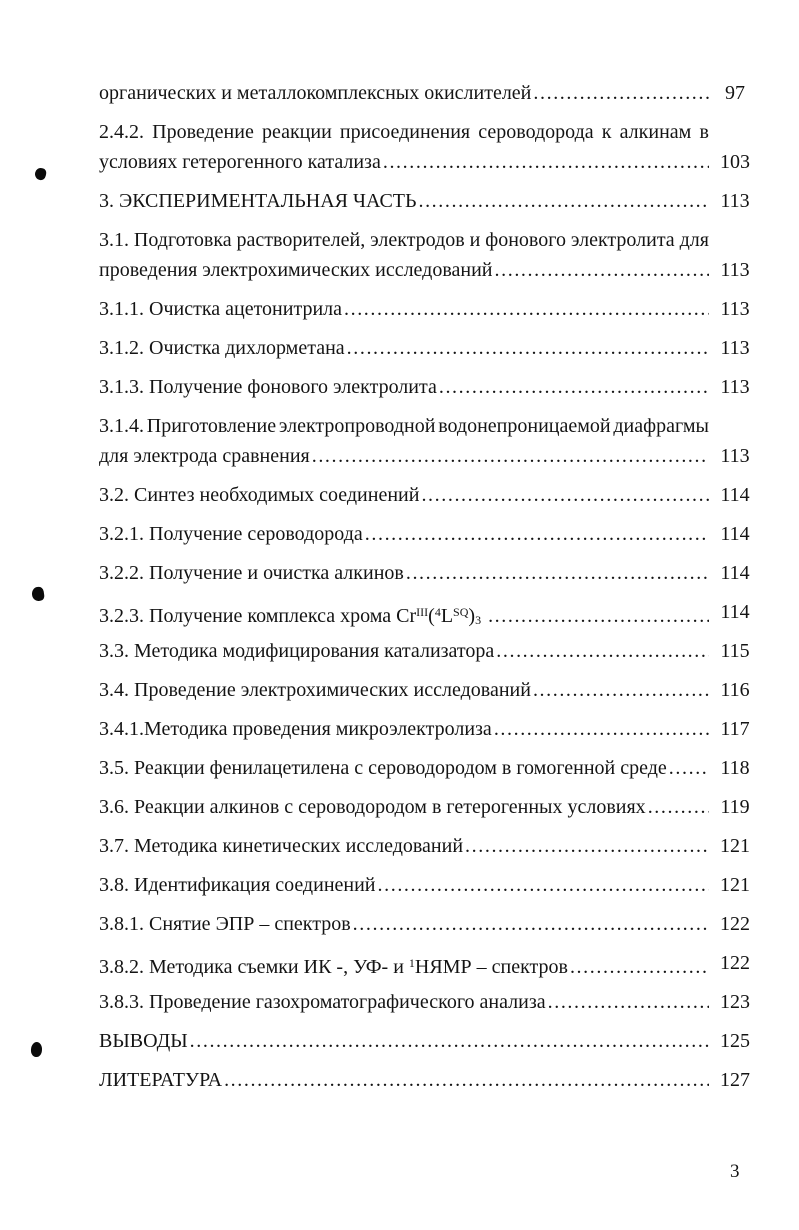  Describe the element at coordinates (225, 924) in the screenshot. I see `toc-entry-text: 3.8.1. Снятие ЭПР – спектров` at that location.